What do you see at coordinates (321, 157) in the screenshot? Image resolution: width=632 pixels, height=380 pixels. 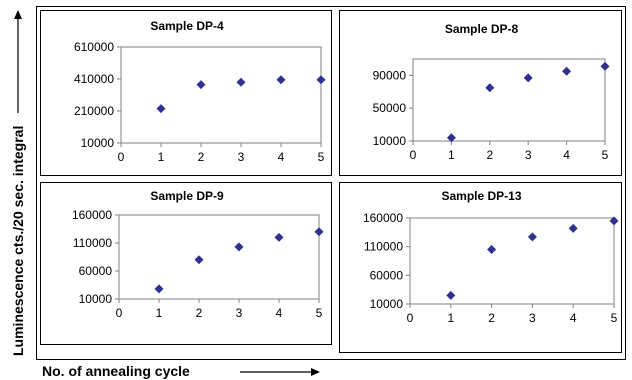 I see `x-tick-label-dp-4: 5` at bounding box center [321, 157].